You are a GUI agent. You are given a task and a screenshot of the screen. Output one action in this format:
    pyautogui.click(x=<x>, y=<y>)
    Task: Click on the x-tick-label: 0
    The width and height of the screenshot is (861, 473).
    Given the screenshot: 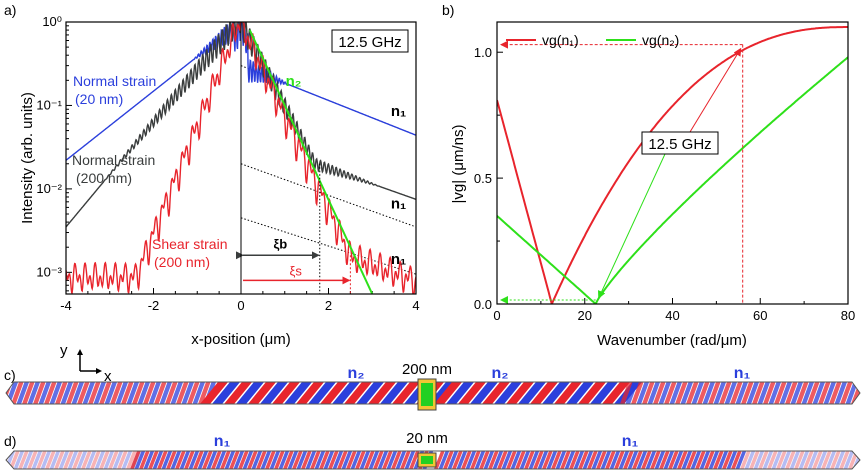 What is the action you would take?
    pyautogui.click(x=240, y=305)
    